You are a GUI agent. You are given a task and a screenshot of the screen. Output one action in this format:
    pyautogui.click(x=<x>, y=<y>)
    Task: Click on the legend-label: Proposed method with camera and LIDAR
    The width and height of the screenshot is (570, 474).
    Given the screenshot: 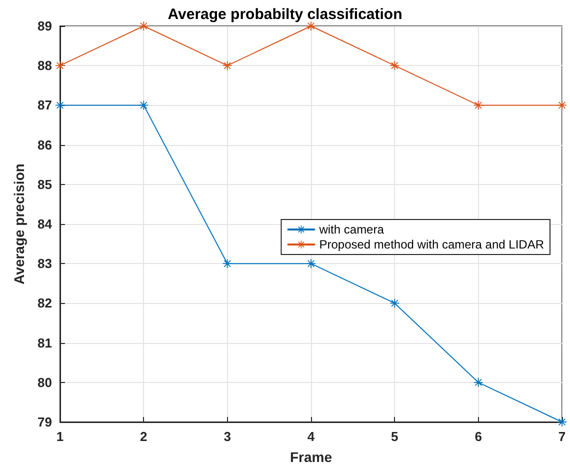 What is the action you would take?
    pyautogui.click(x=431, y=245)
    